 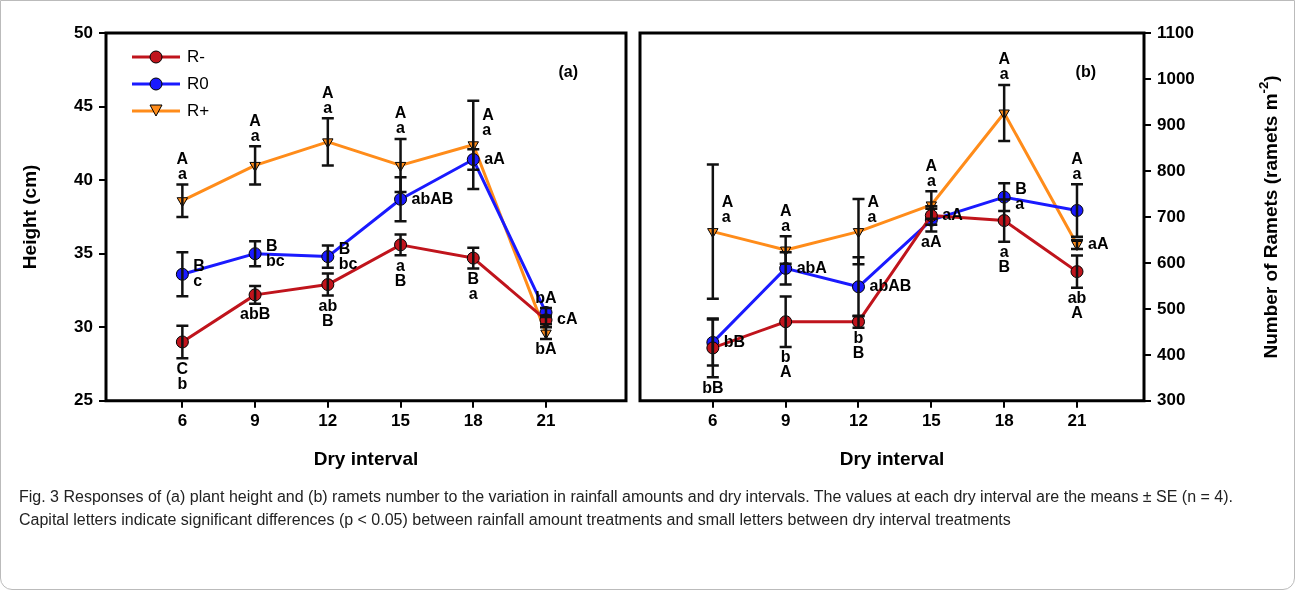 I want to click on y-tick-label: 900, so click(x=1171, y=124).